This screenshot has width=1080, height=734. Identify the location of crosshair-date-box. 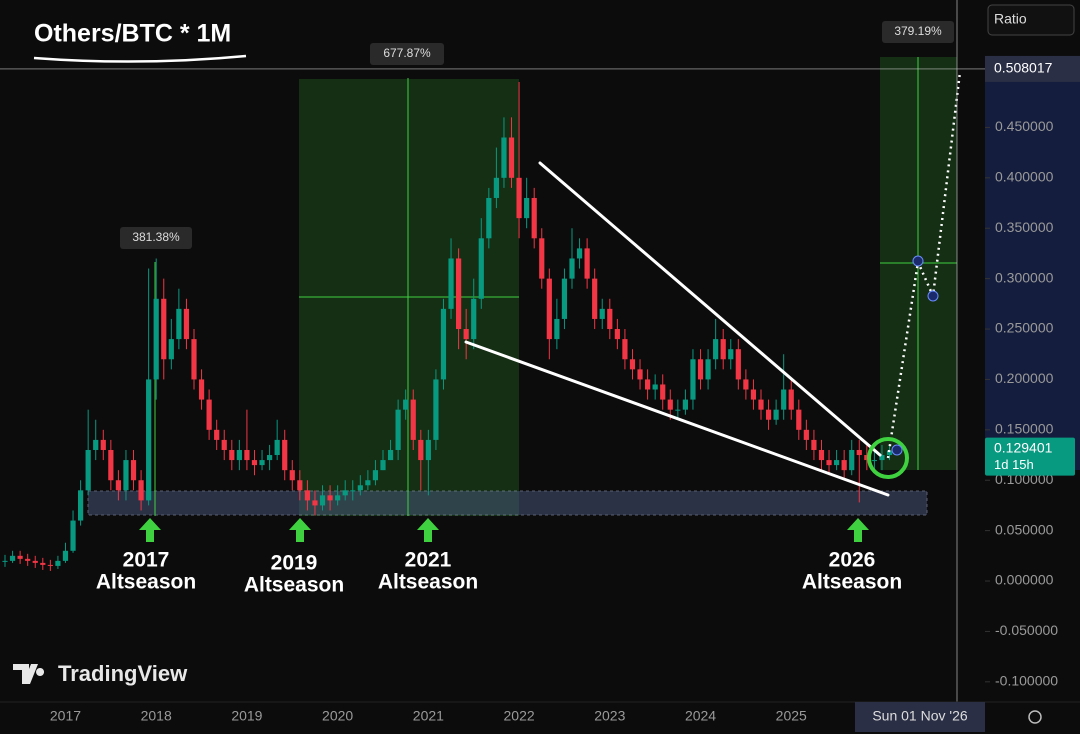
(920, 717).